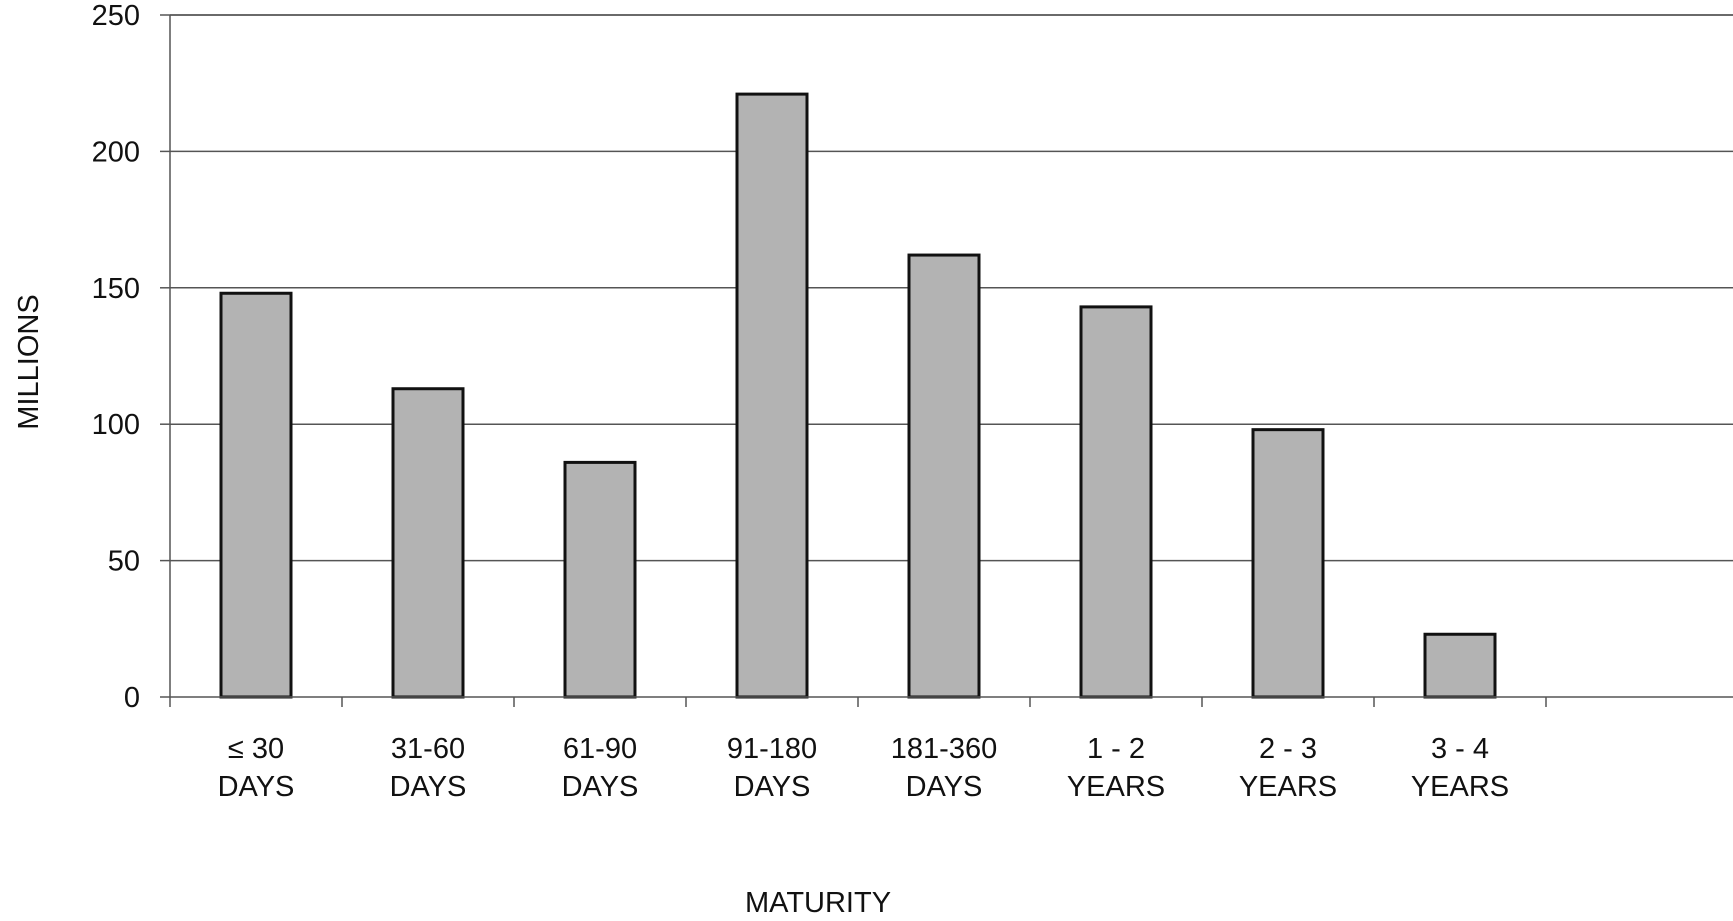  Describe the element at coordinates (600, 749) in the screenshot. I see `x-tick-label: 61-90` at that location.